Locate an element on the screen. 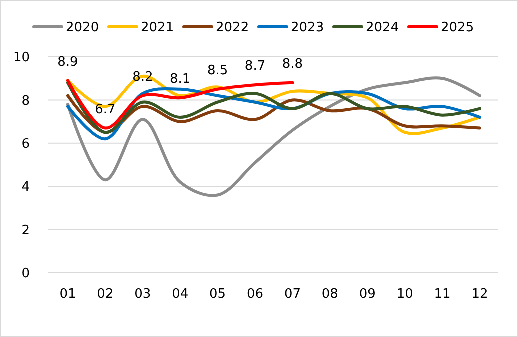 This screenshot has width=518, height=337. x-tick-label: 12 is located at coordinates (480, 294).